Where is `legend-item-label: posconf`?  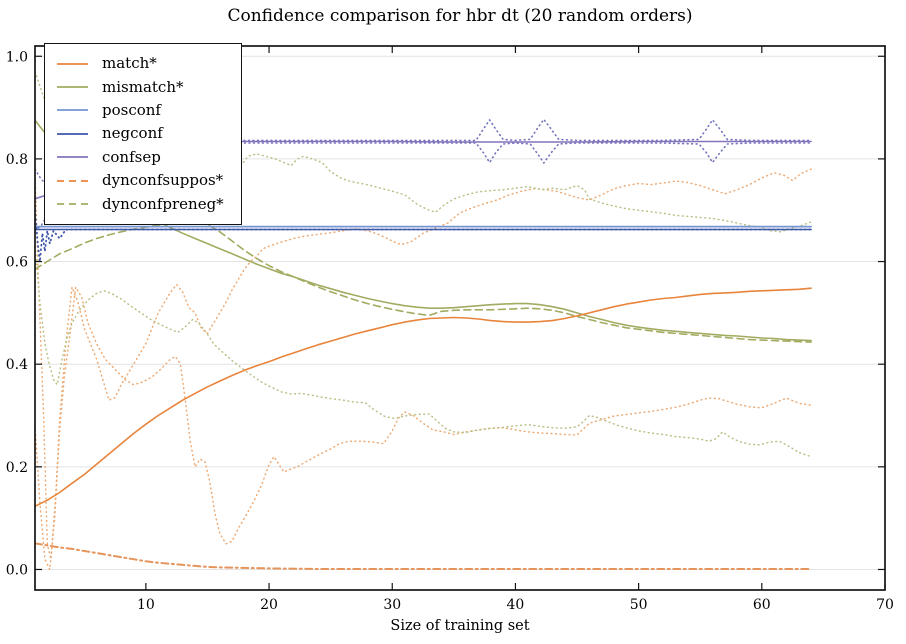
legend-item-label: posconf is located at coordinates (131, 109).